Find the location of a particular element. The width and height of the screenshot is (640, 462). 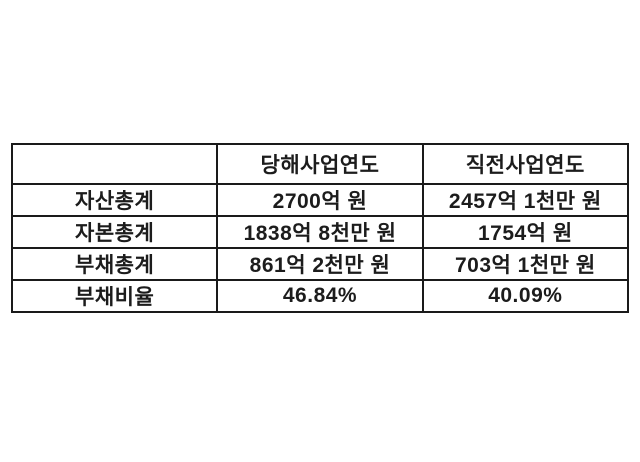

table-row-total-assets: 자산총계 2700억 원 2457억 1천만 원 is located at coordinates (320, 200).